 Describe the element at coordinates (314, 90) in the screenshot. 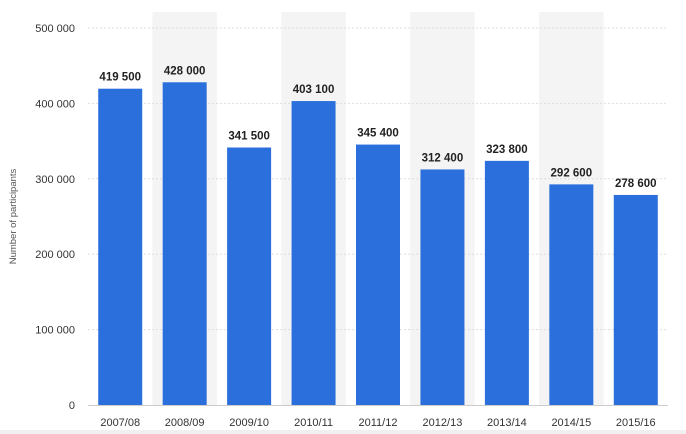

I see `data-label: 403 100` at that location.